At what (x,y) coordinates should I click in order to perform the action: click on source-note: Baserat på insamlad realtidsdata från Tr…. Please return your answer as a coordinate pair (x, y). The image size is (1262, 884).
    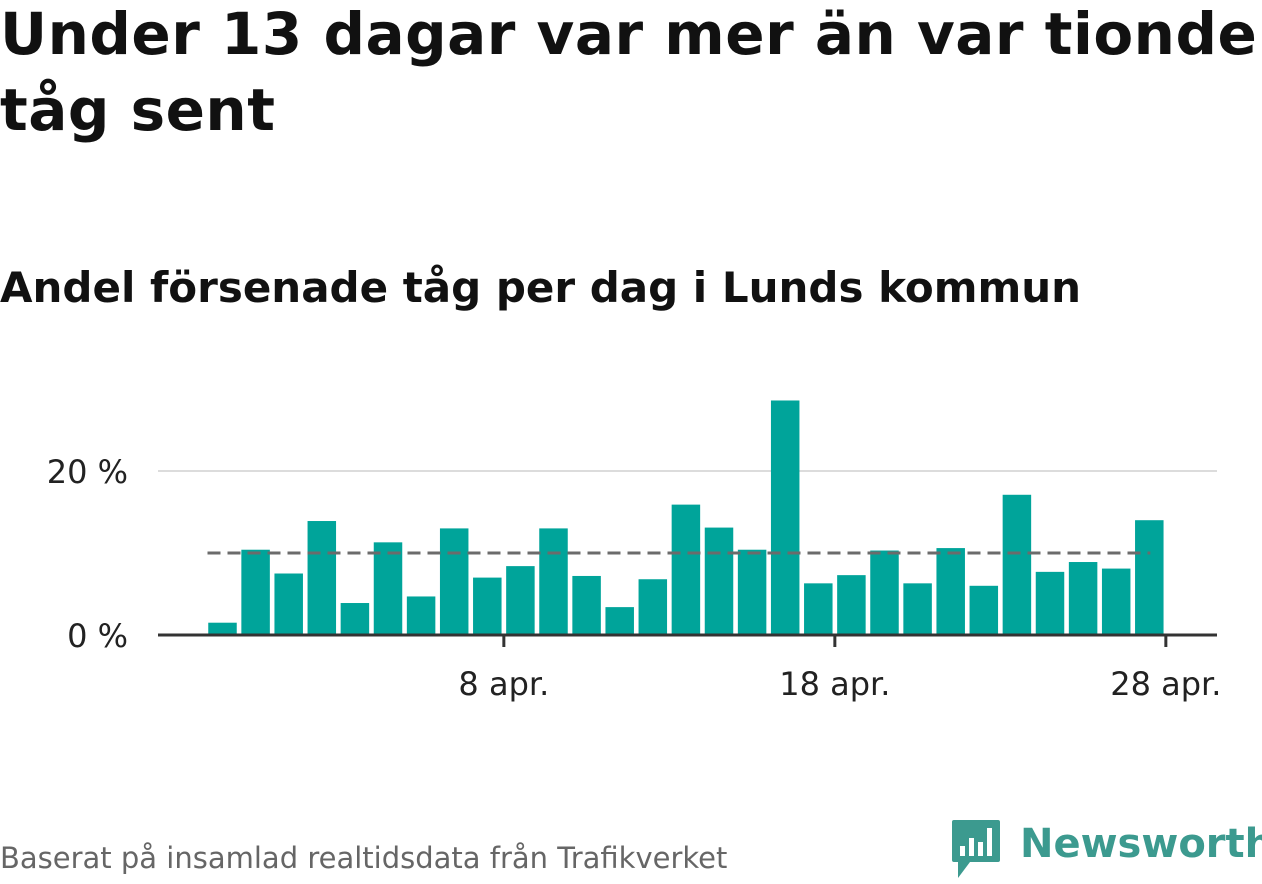
    Looking at the image, I should click on (364, 858).